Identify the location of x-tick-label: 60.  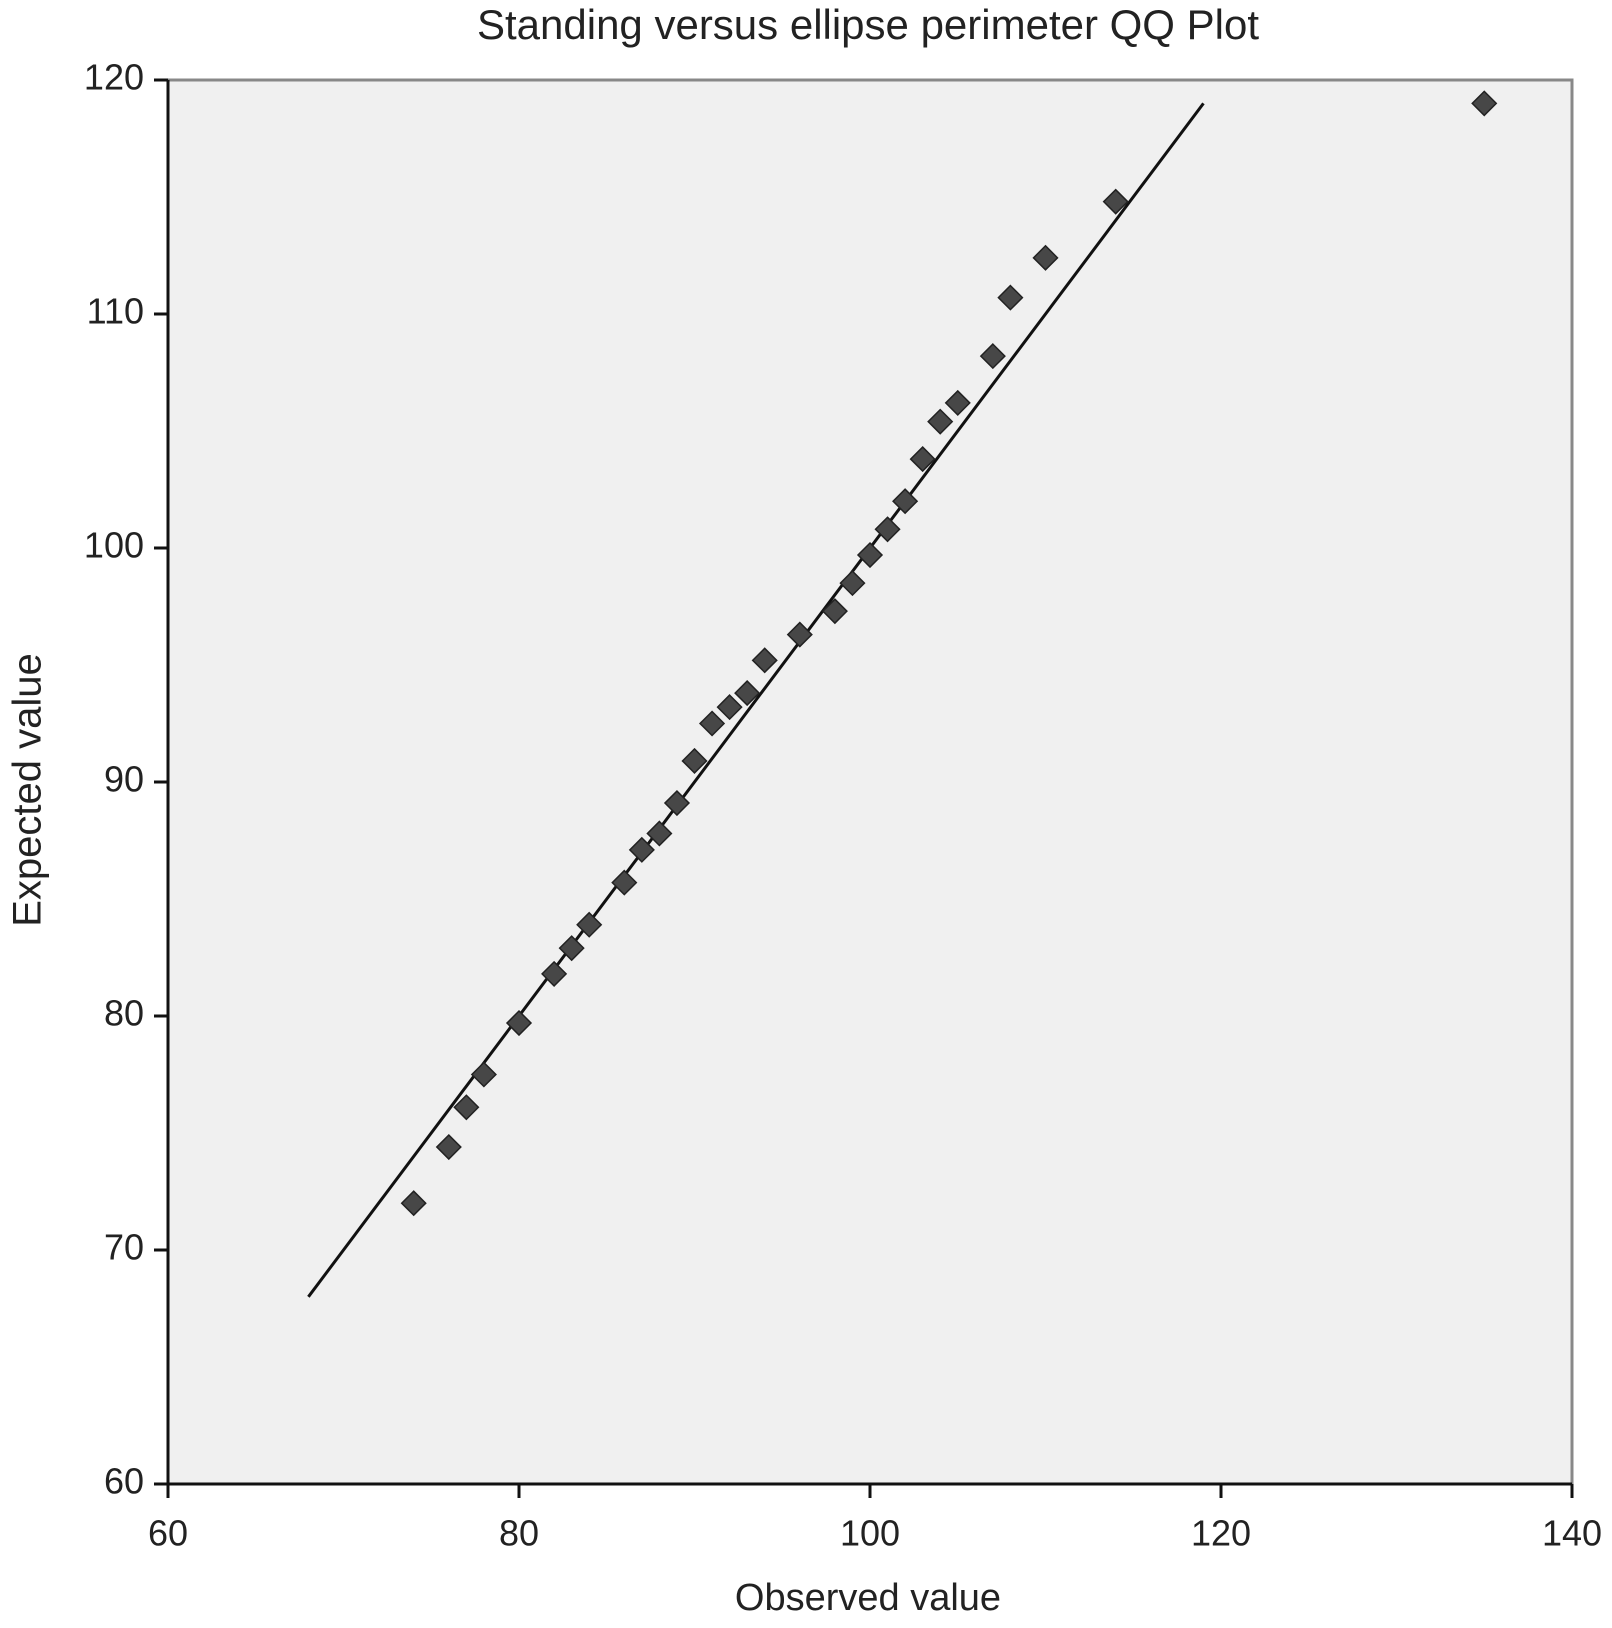
(168, 1533).